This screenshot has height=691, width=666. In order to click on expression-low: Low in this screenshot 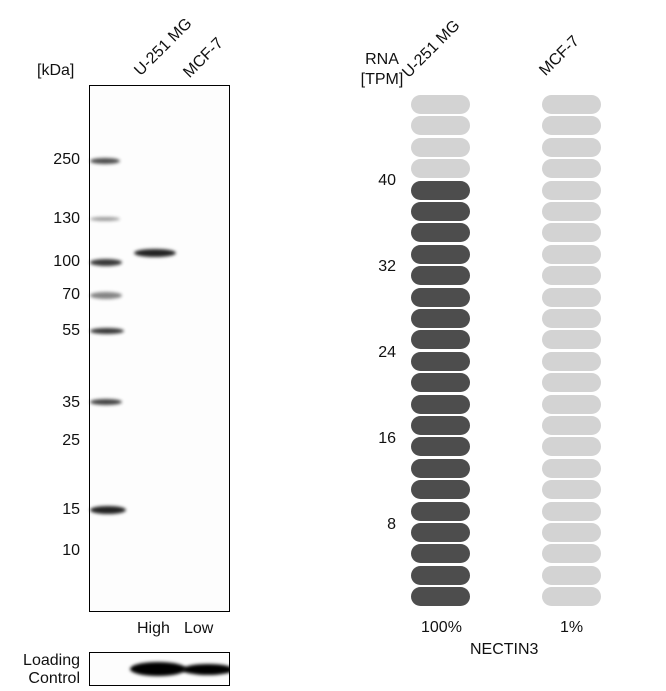, I will do `click(199, 628)`.